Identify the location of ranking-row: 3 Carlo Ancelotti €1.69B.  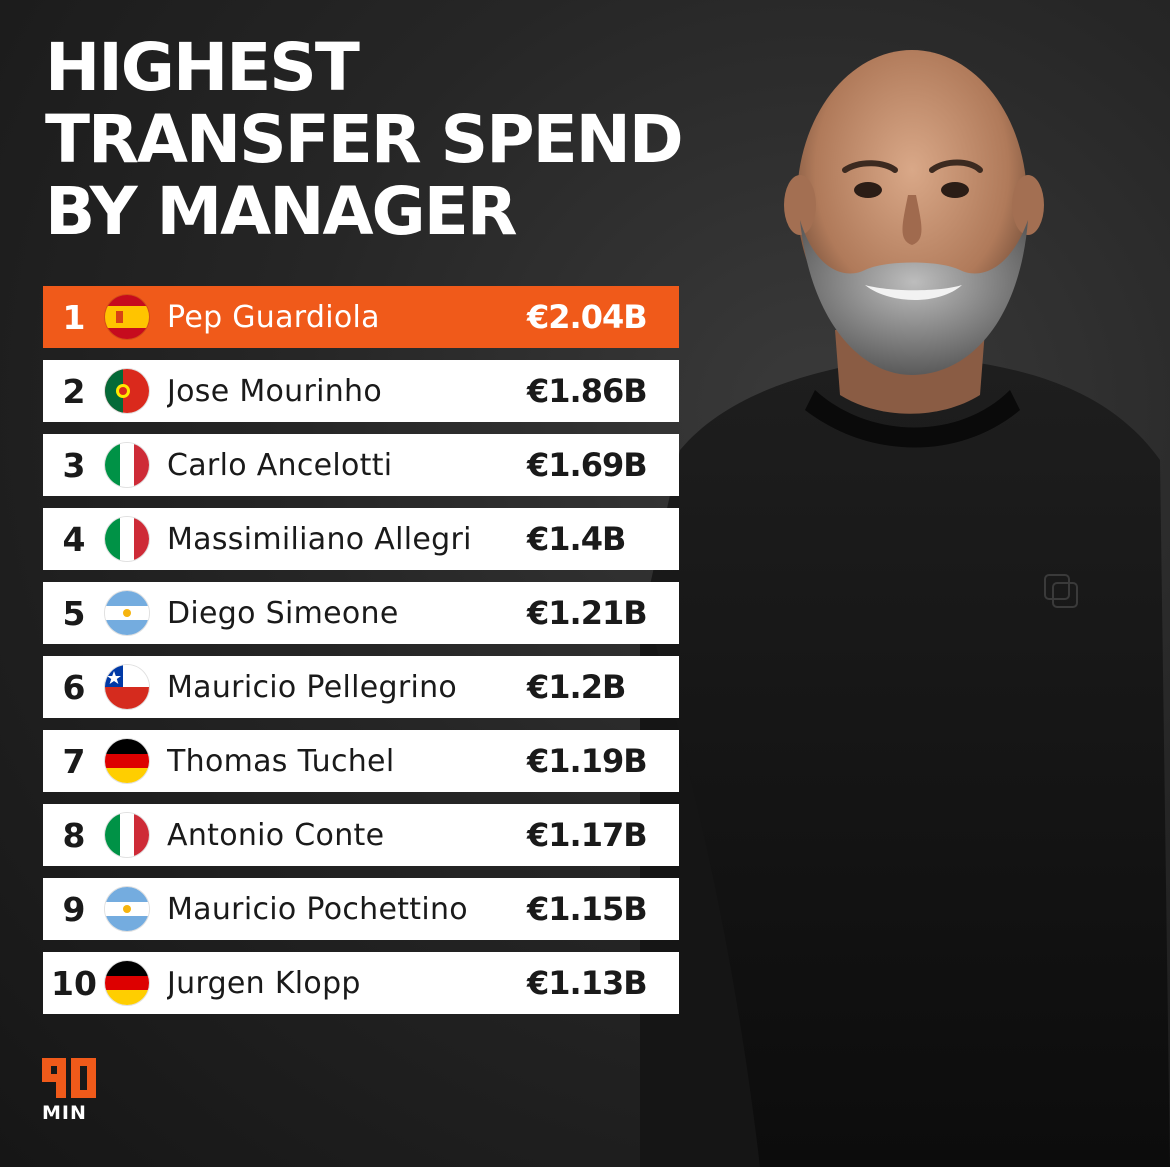
(361, 465).